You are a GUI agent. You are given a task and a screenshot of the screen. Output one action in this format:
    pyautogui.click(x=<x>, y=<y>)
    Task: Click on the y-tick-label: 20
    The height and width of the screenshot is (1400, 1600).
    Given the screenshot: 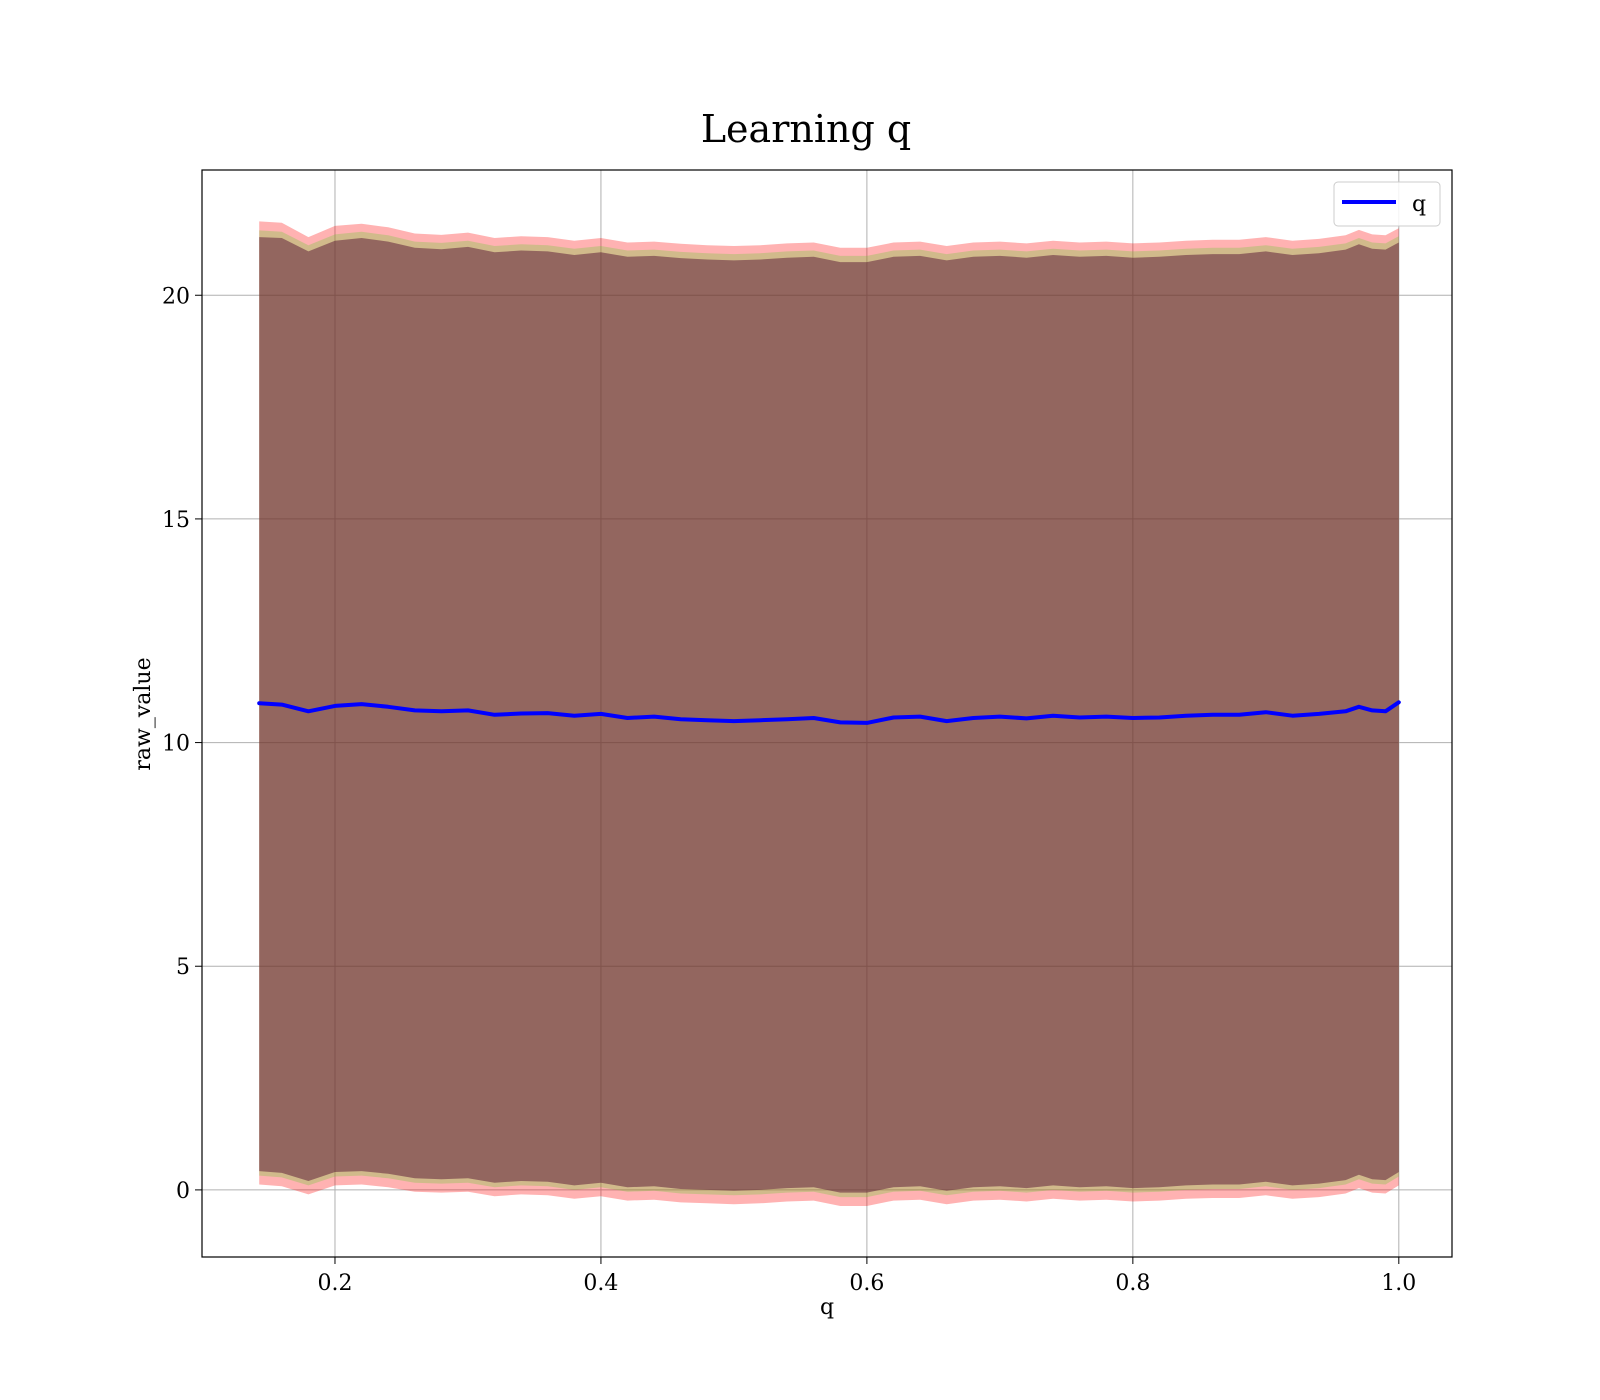 What is the action you would take?
    pyautogui.click(x=176, y=296)
    